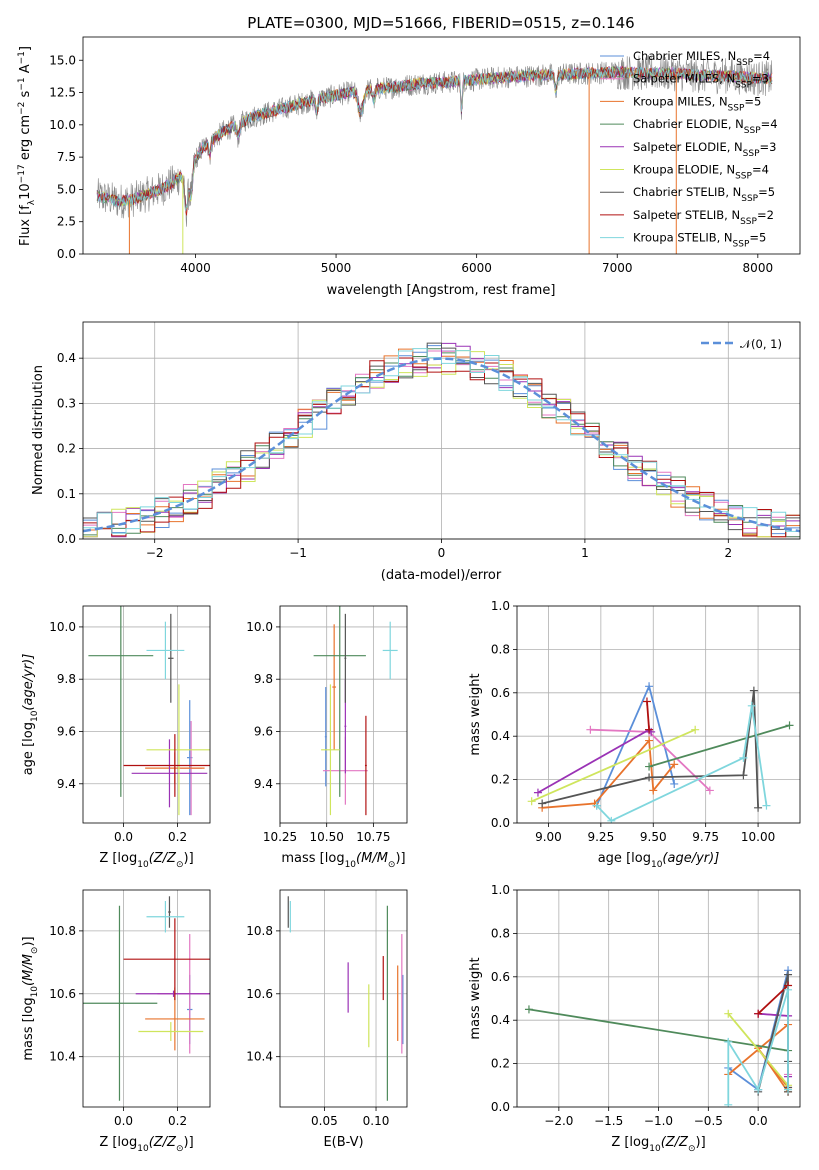 The image size is (819, 1170). I want to click on y-tick-label: 15.0, so click(62, 60).